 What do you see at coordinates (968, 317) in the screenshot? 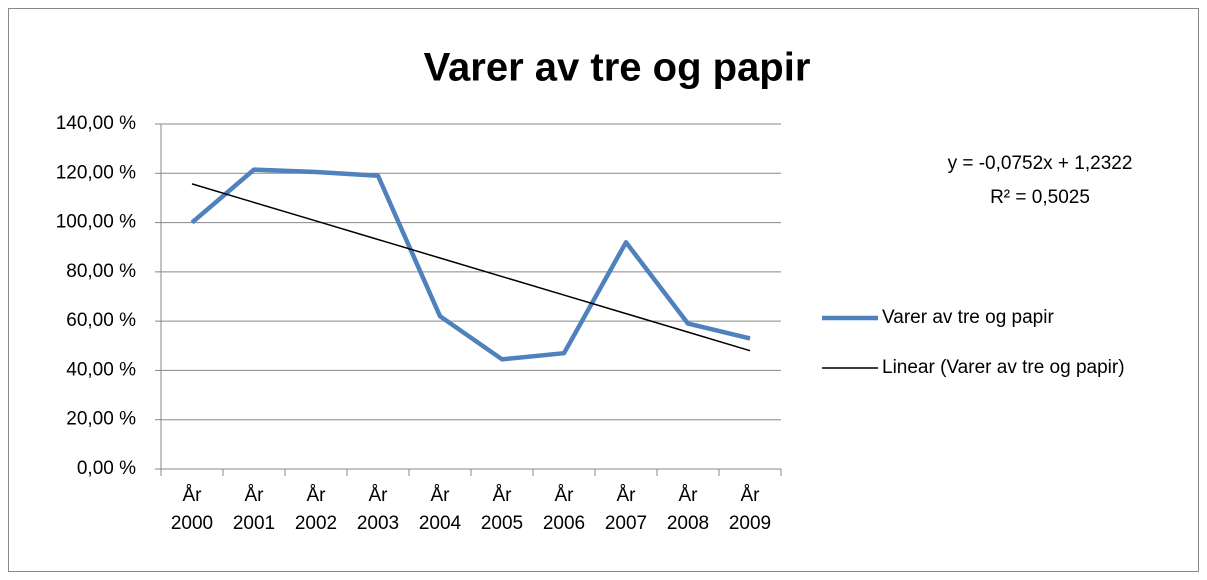
I see `legend-label: Varer av tre og papir` at bounding box center [968, 317].